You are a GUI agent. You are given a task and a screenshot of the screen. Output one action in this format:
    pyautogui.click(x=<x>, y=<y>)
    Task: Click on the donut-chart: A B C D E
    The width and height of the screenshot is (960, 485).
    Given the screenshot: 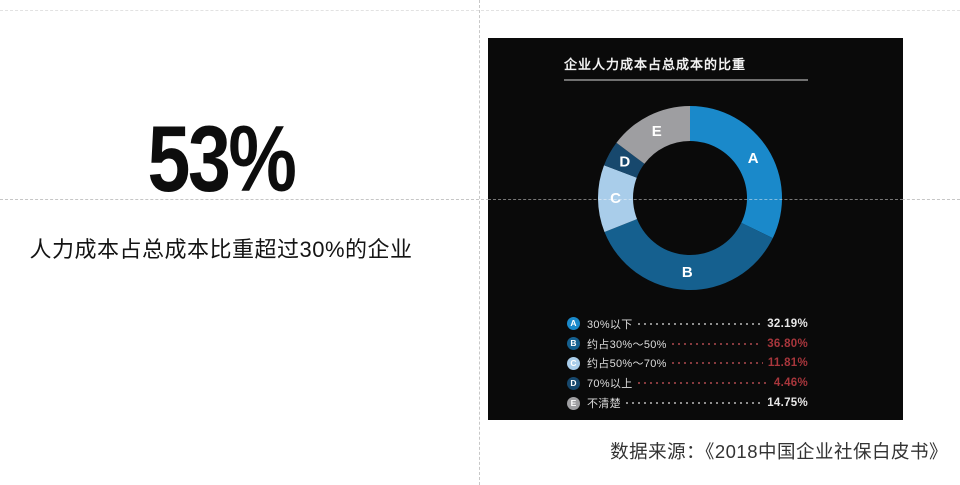 What is the action you would take?
    pyautogui.click(x=690, y=198)
    